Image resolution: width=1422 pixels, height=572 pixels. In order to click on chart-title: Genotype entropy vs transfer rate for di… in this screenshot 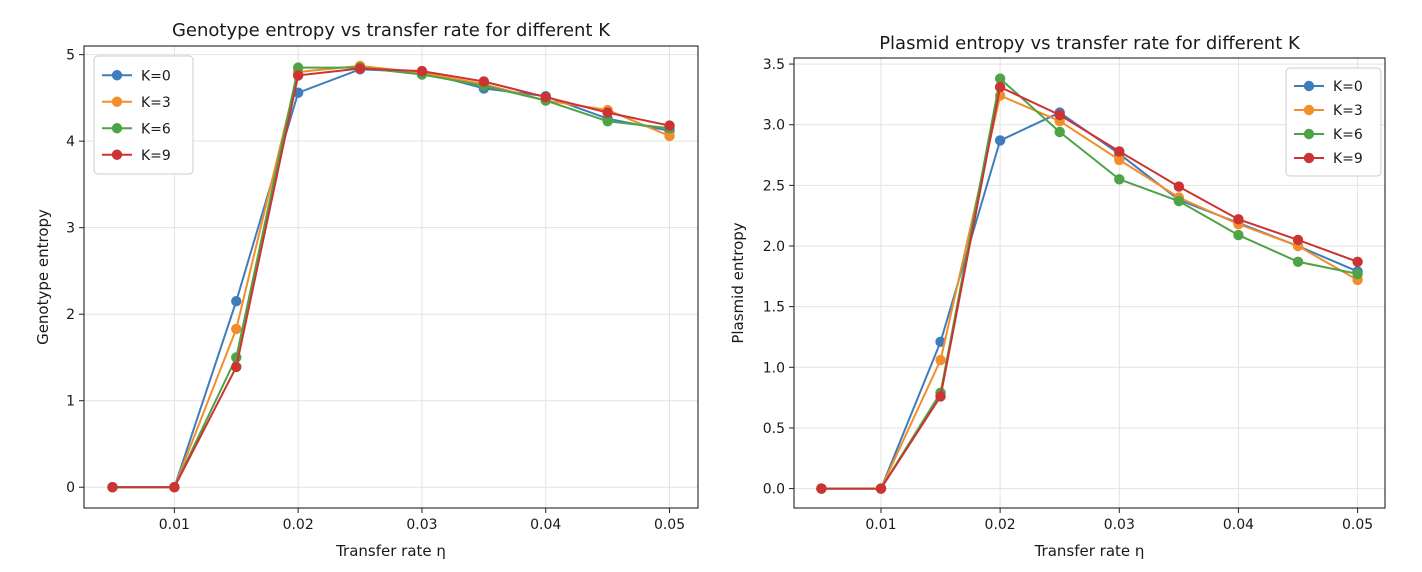, I will do `click(391, 30)`.